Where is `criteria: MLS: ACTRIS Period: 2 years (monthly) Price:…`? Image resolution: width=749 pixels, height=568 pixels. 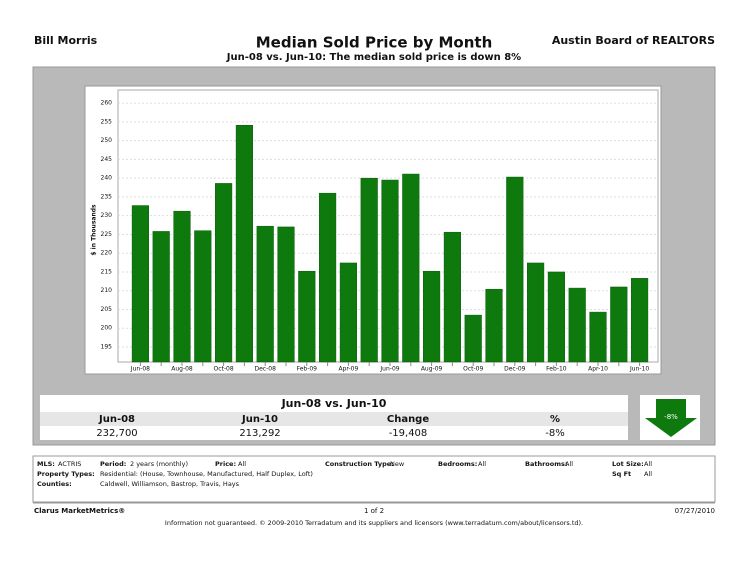
criteria: MLS: ACTRIS Period: 2 years (monthly) Price:… is located at coordinates (344, 474).